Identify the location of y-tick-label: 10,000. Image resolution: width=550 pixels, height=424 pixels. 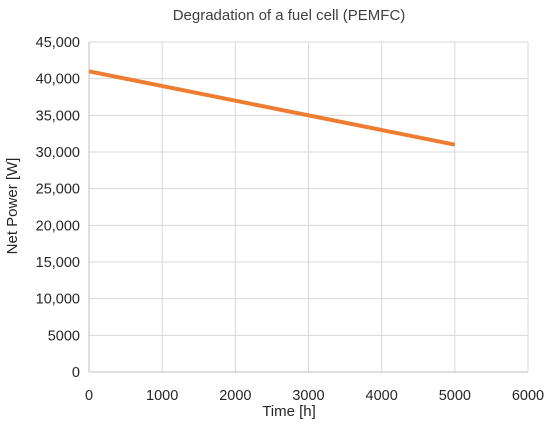
(58, 300).